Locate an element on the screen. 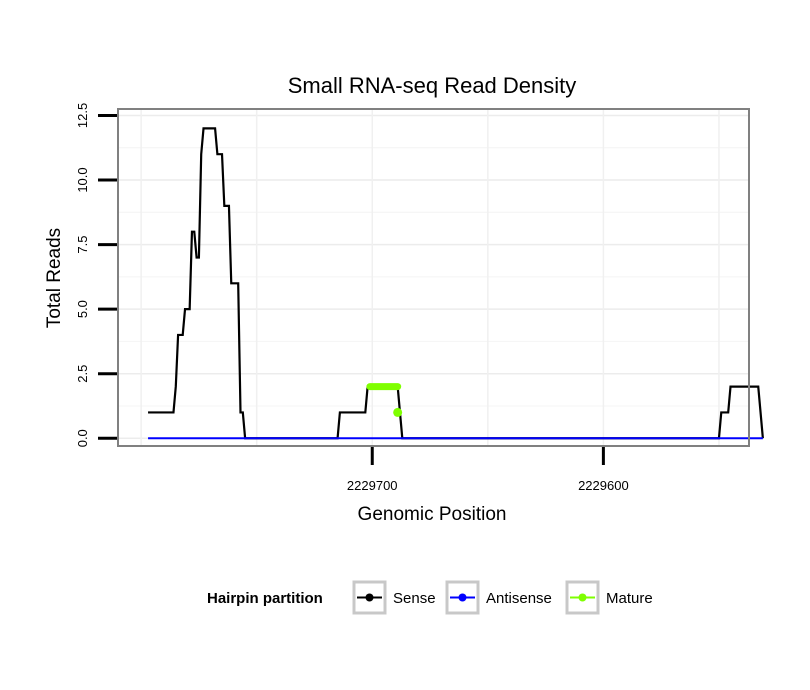  y-tick-label: 0.0 is located at coordinates (82, 438).